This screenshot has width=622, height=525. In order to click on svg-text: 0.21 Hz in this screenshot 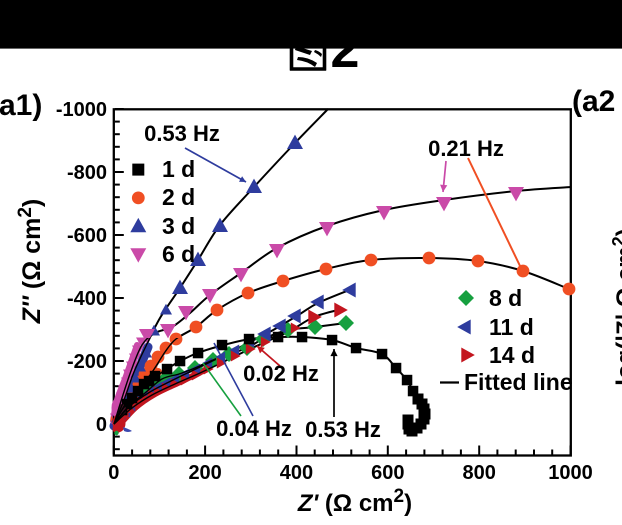, I will do `click(466, 148)`.